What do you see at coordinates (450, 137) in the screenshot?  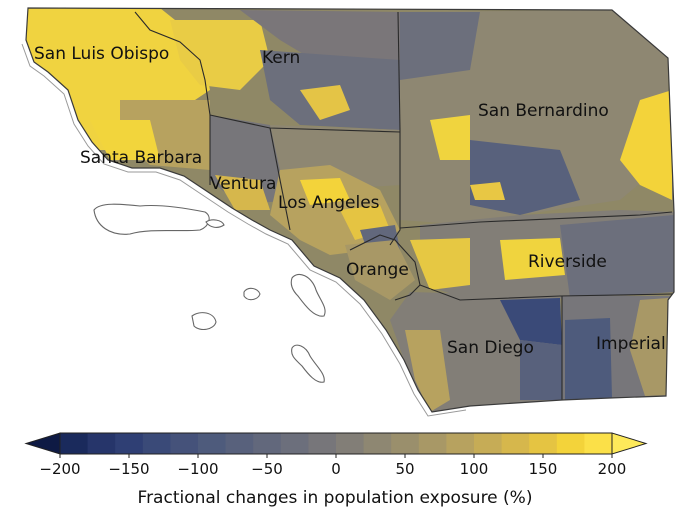 I see `patch-sbd-yellow` at bounding box center [450, 137].